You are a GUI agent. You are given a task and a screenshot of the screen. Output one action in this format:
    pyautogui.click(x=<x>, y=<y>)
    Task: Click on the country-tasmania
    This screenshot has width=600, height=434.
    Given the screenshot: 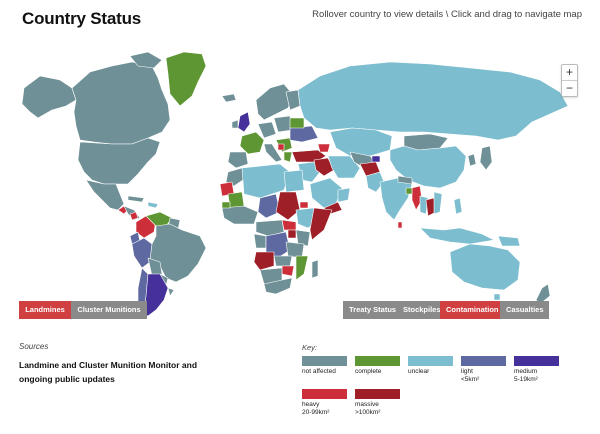 What is the action you would take?
    pyautogui.click(x=497, y=297)
    